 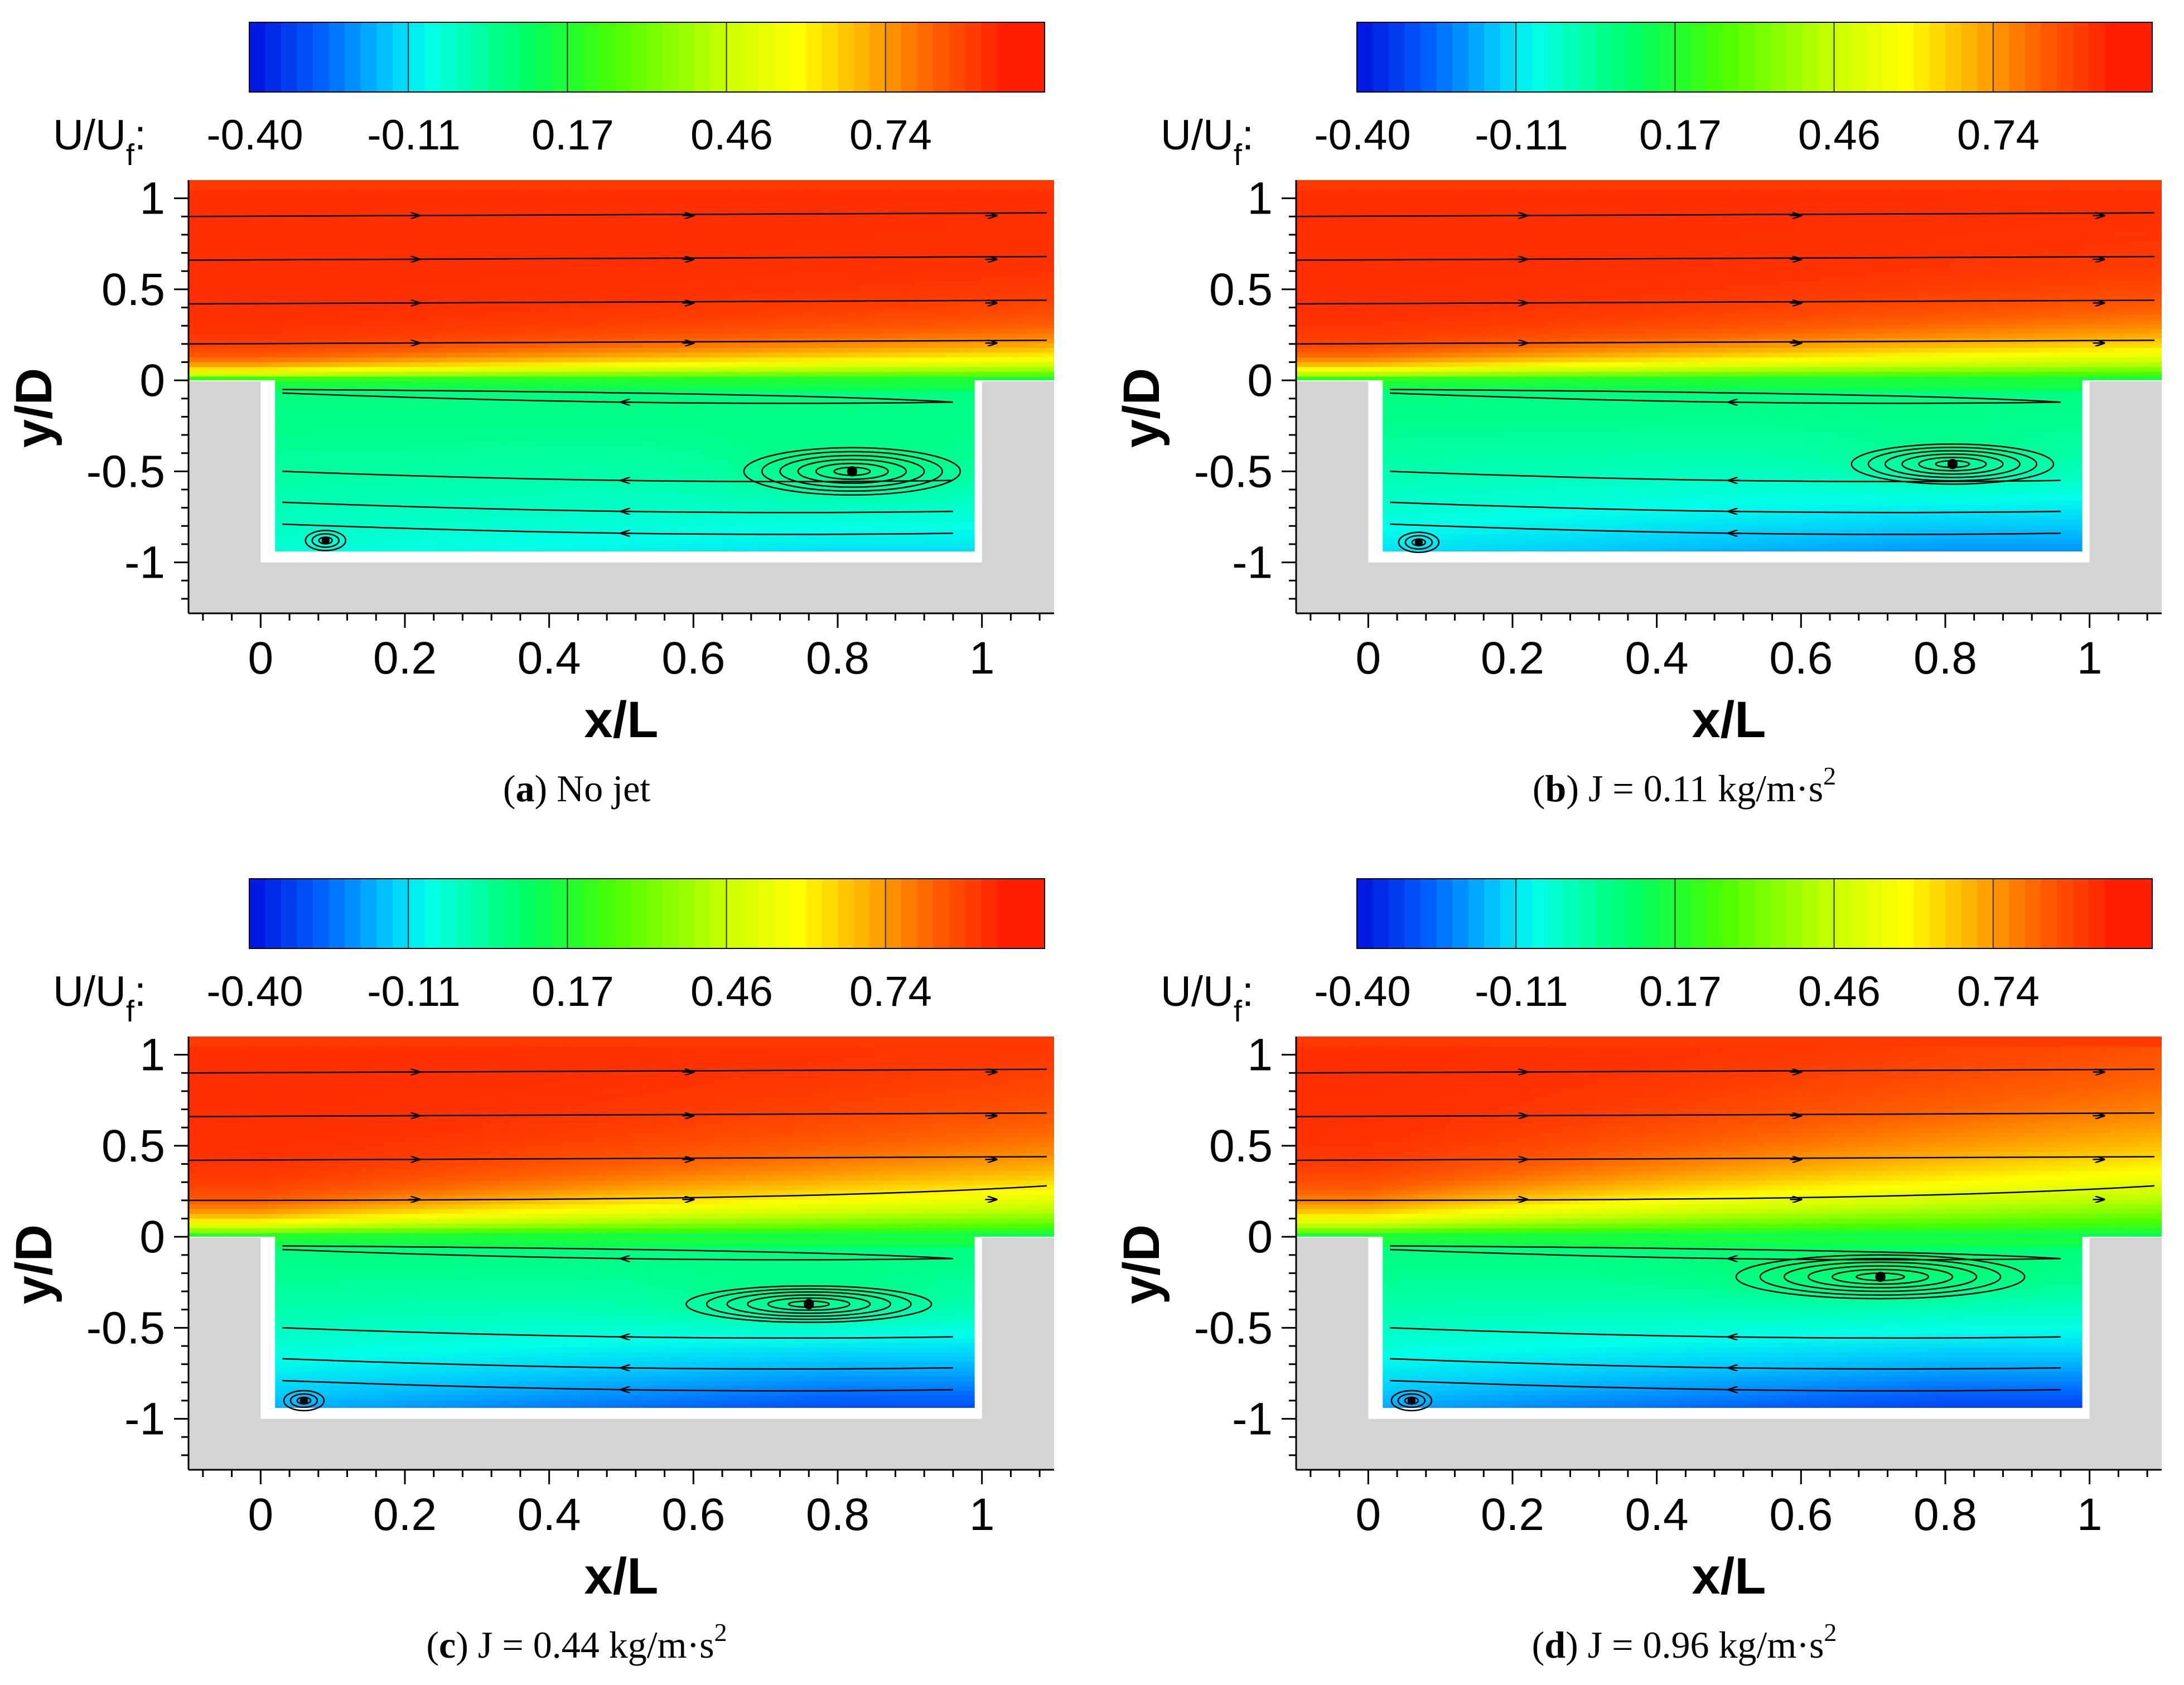 I want to click on y-axis-label: y/D, so click(x=34, y=1264).